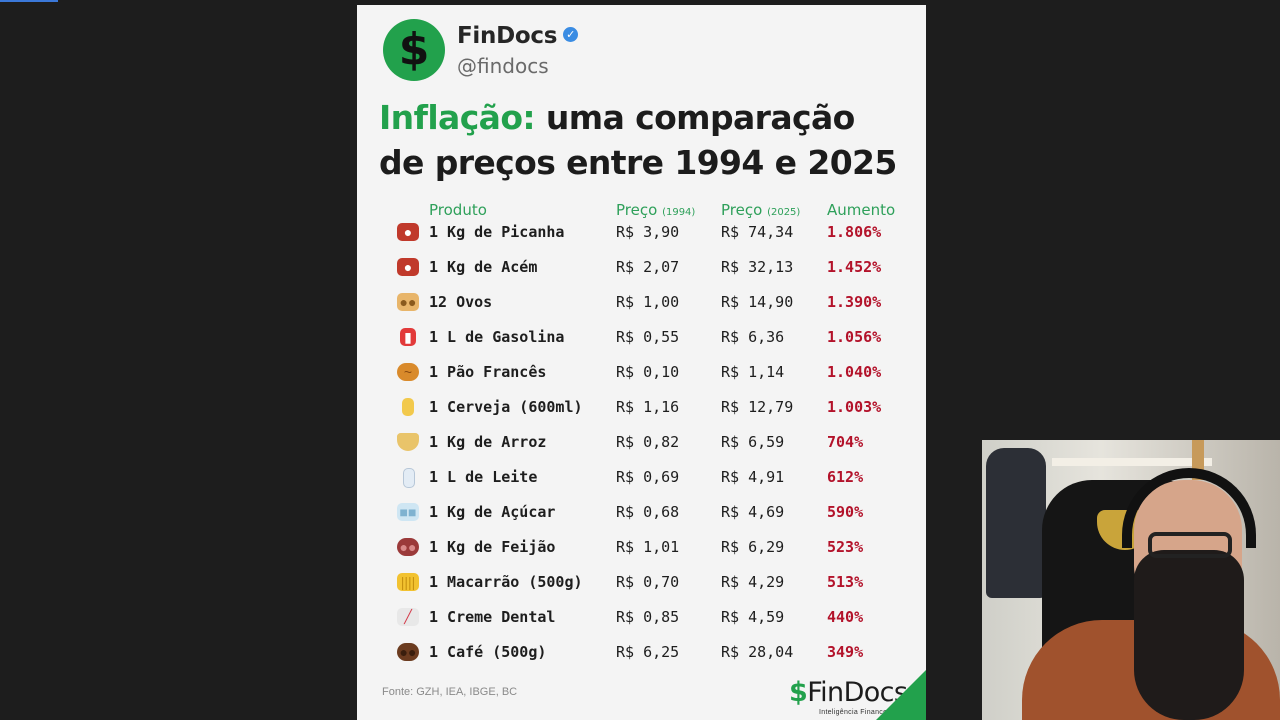  I want to click on toothpaste-icon: ╱, so click(408, 617).